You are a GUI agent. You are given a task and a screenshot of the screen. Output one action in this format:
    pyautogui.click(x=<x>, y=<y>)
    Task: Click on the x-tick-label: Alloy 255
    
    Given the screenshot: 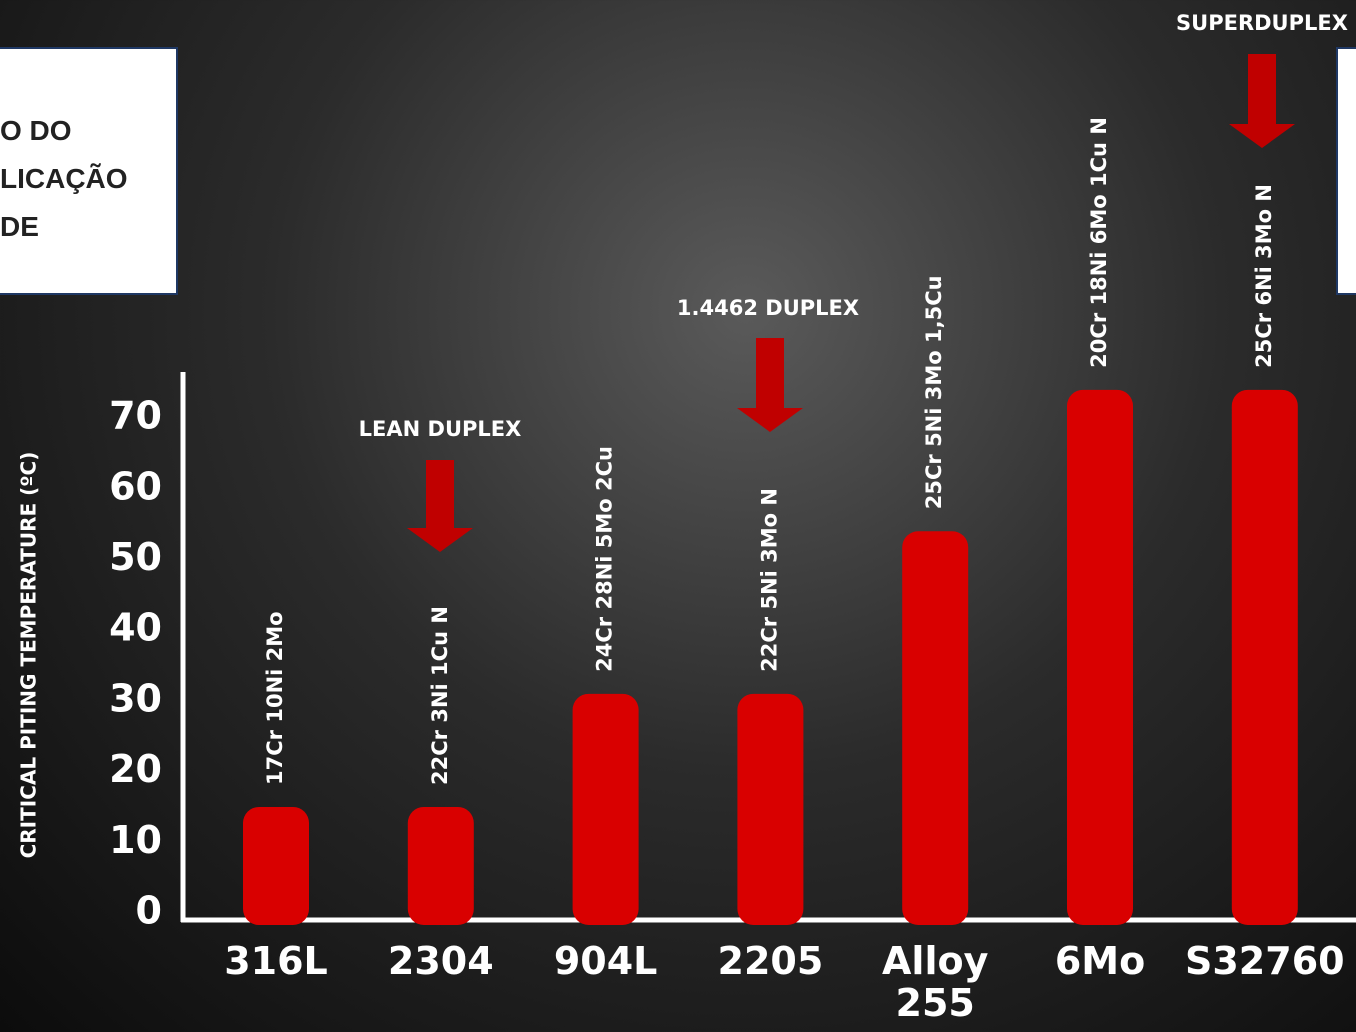 What is the action you would take?
    pyautogui.click(x=935, y=982)
    